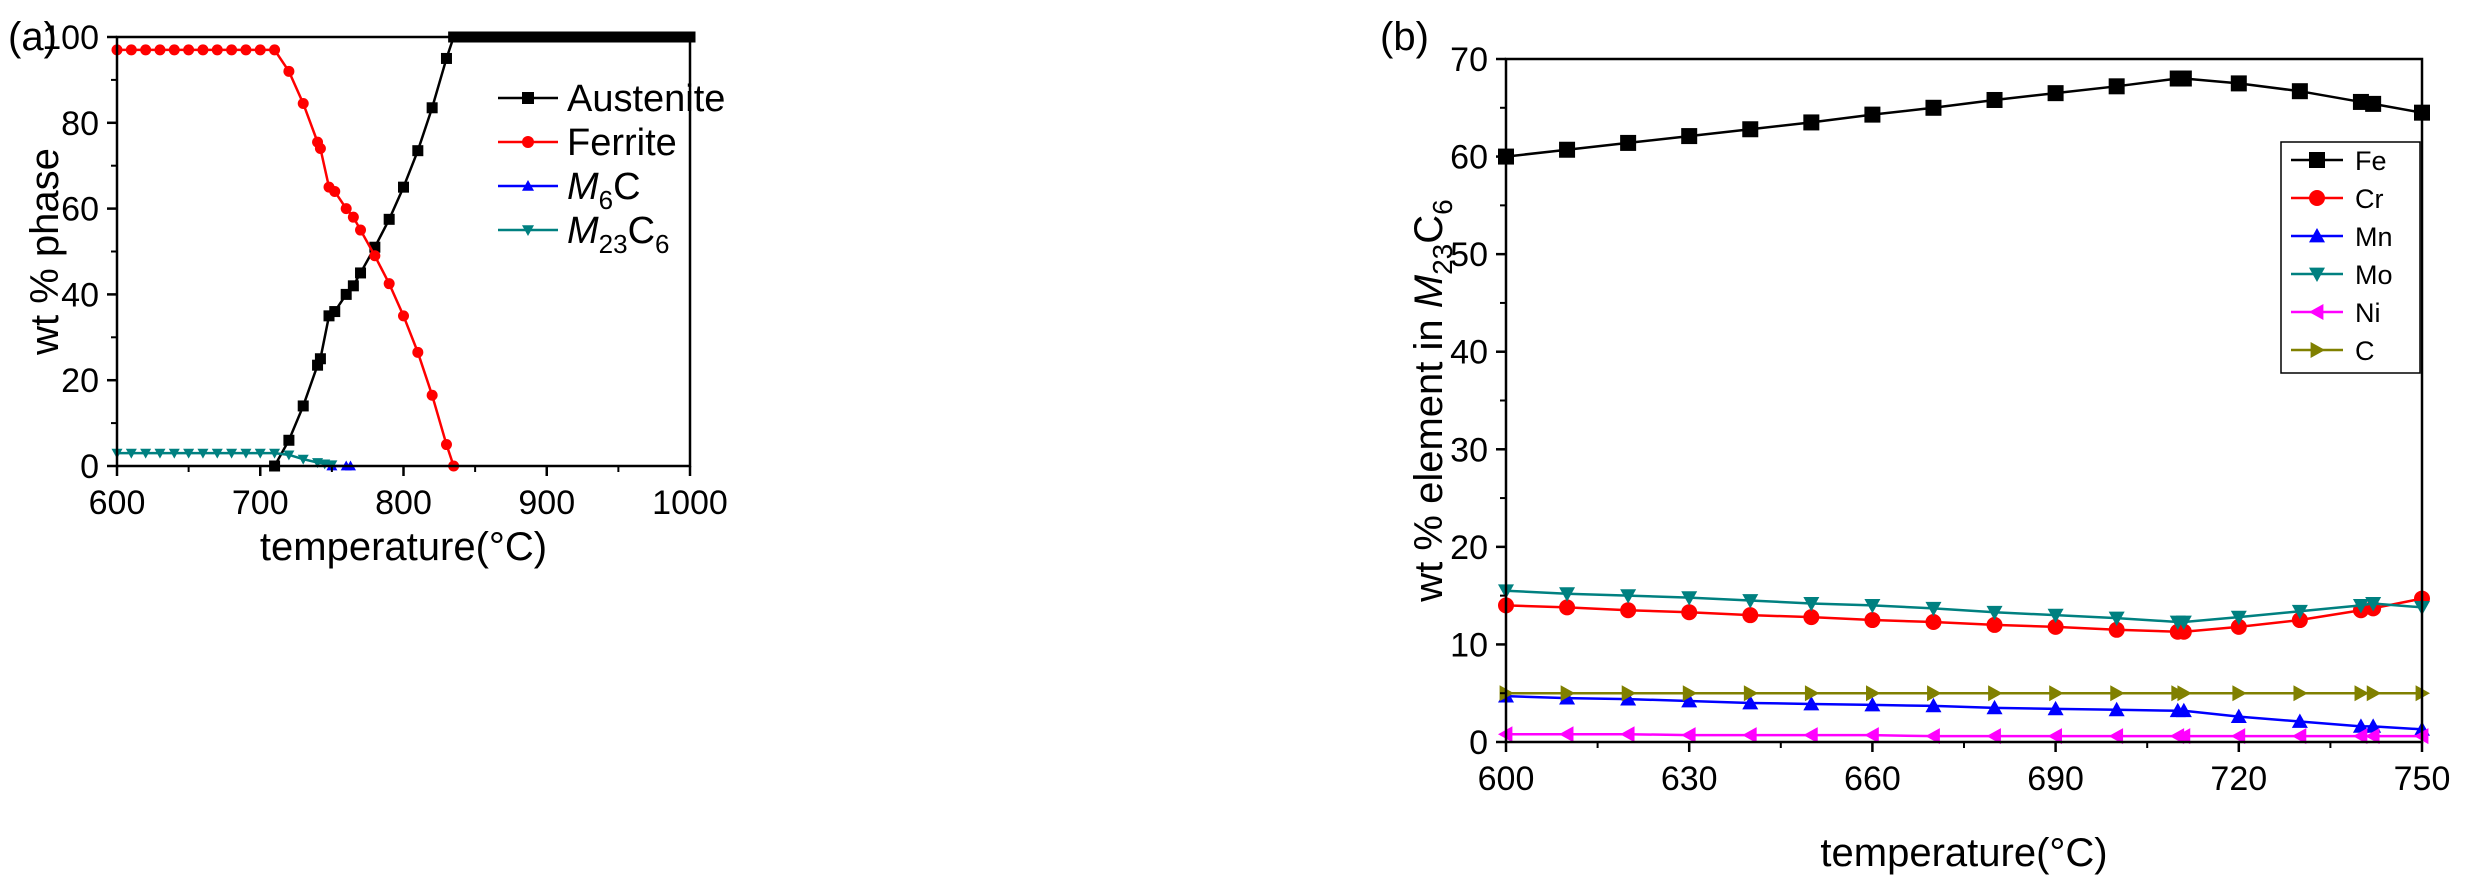 Image resolution: width=2479 pixels, height=886 pixels. What do you see at coordinates (1429, 229) in the screenshot?
I see `y-axis-label-text2: C` at bounding box center [1429, 229].